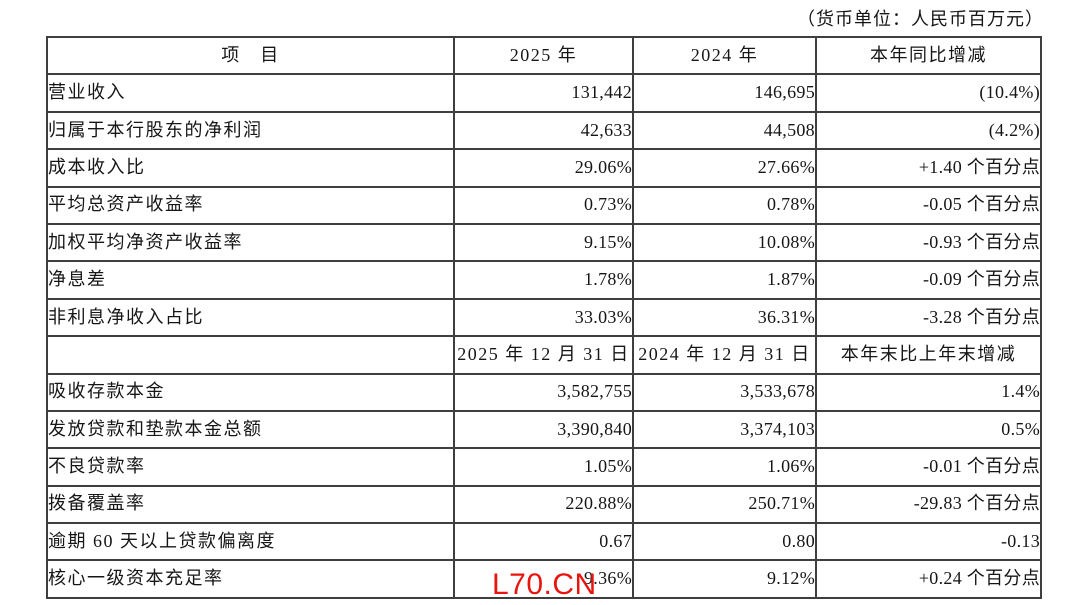 Image resolution: width=1080 pixels, height=605 pixels. Describe the element at coordinates (724, 542) in the screenshot. I see `value-2024-cell: 0.80` at that location.